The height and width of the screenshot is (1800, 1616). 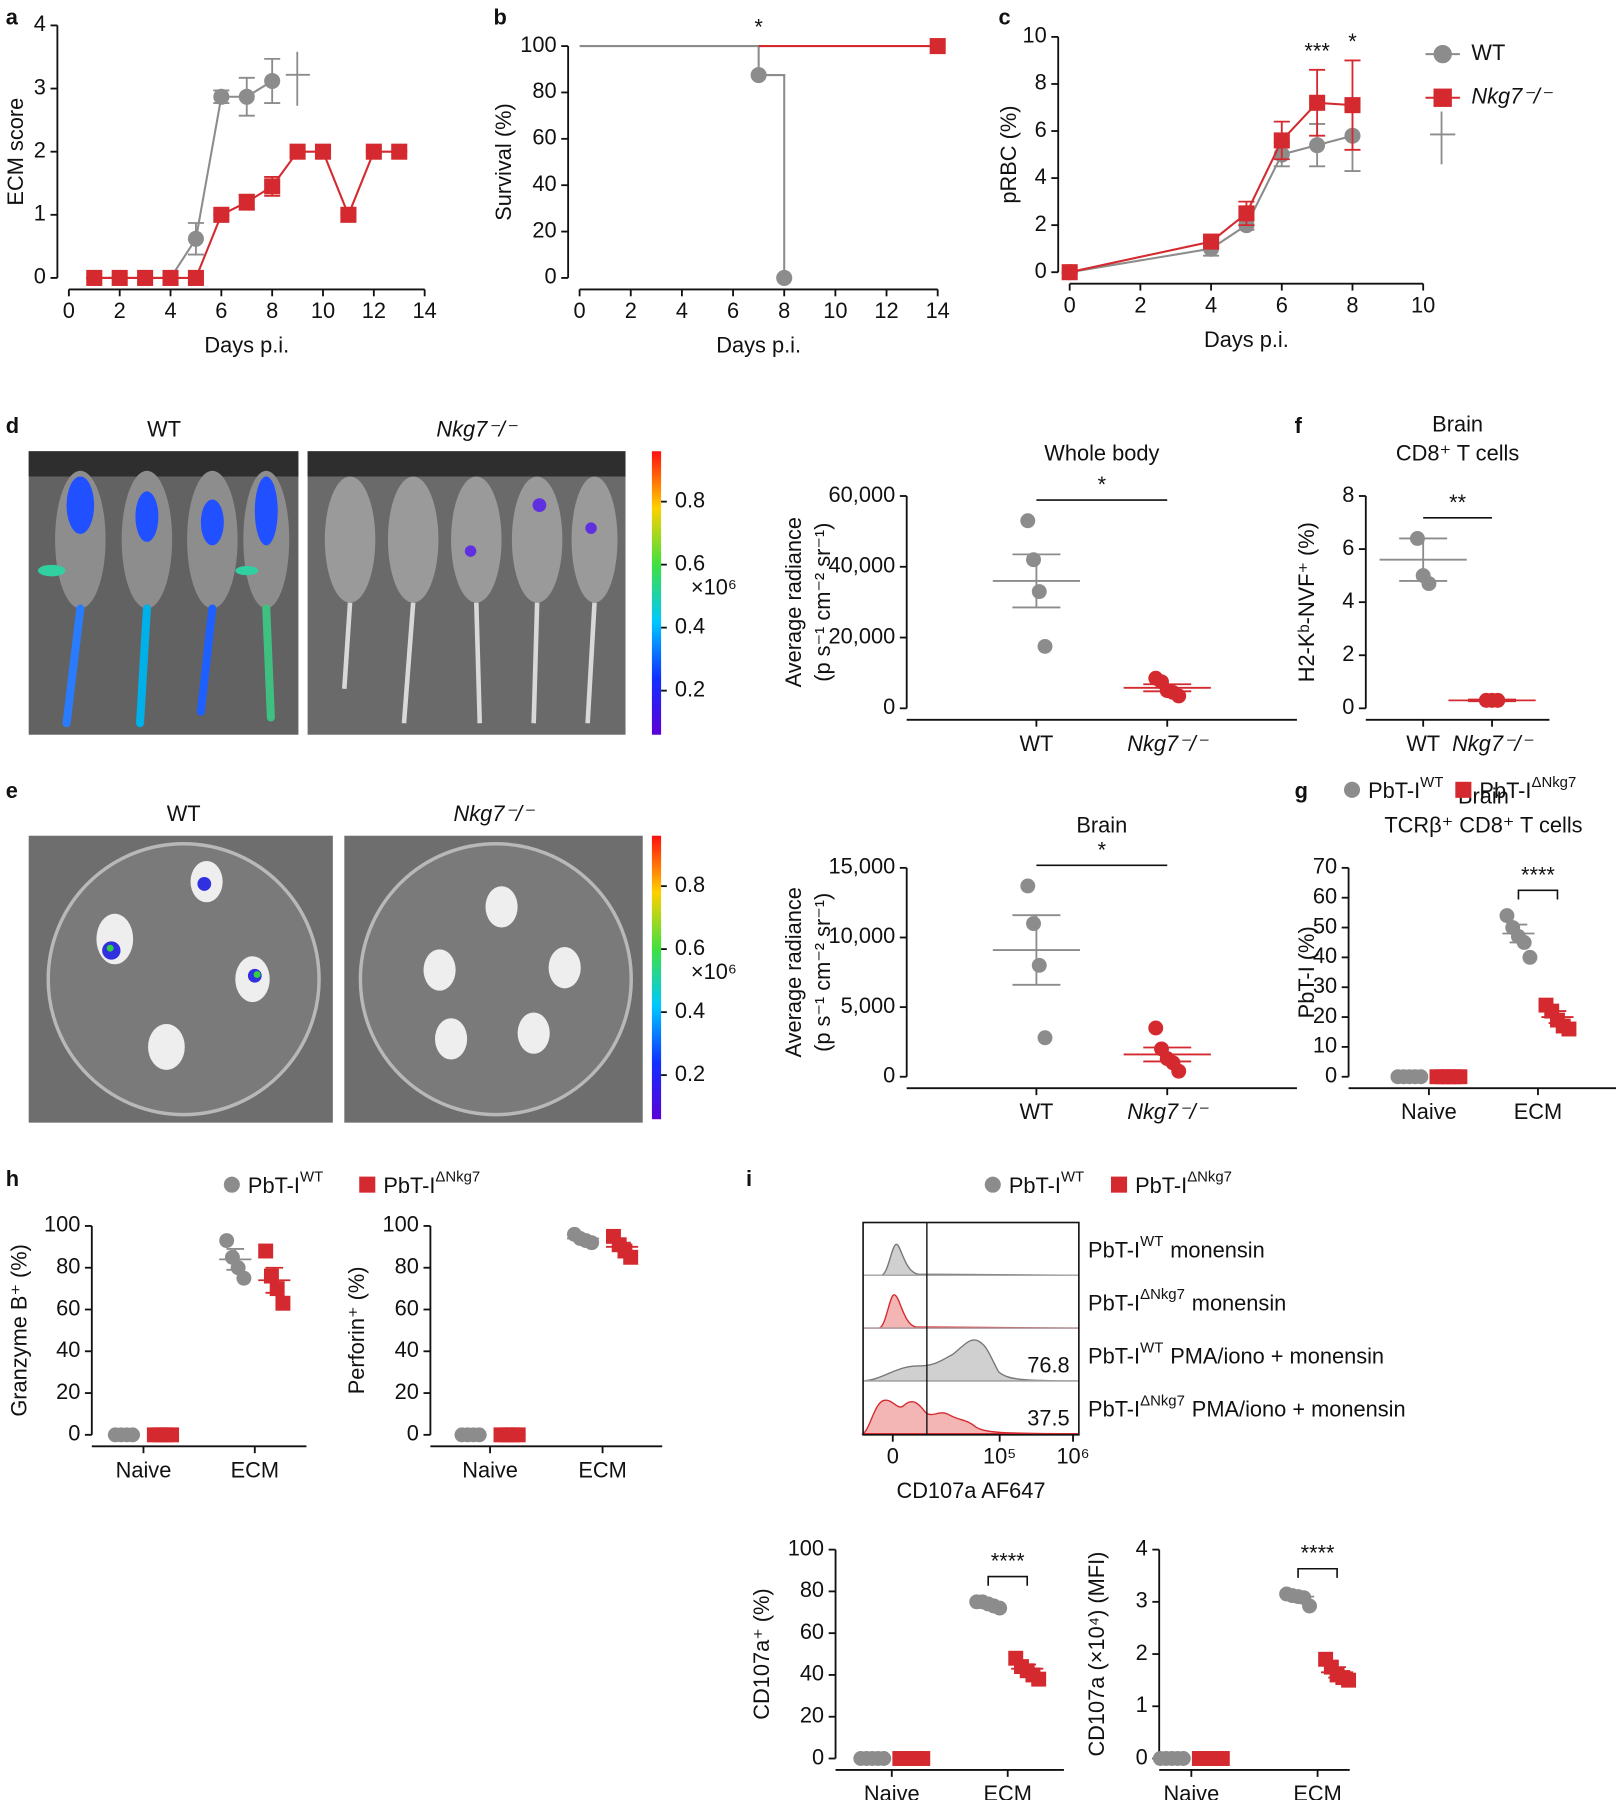 What do you see at coordinates (690, 499) in the screenshot?
I see `colorbar-tick-label: 0.8` at bounding box center [690, 499].